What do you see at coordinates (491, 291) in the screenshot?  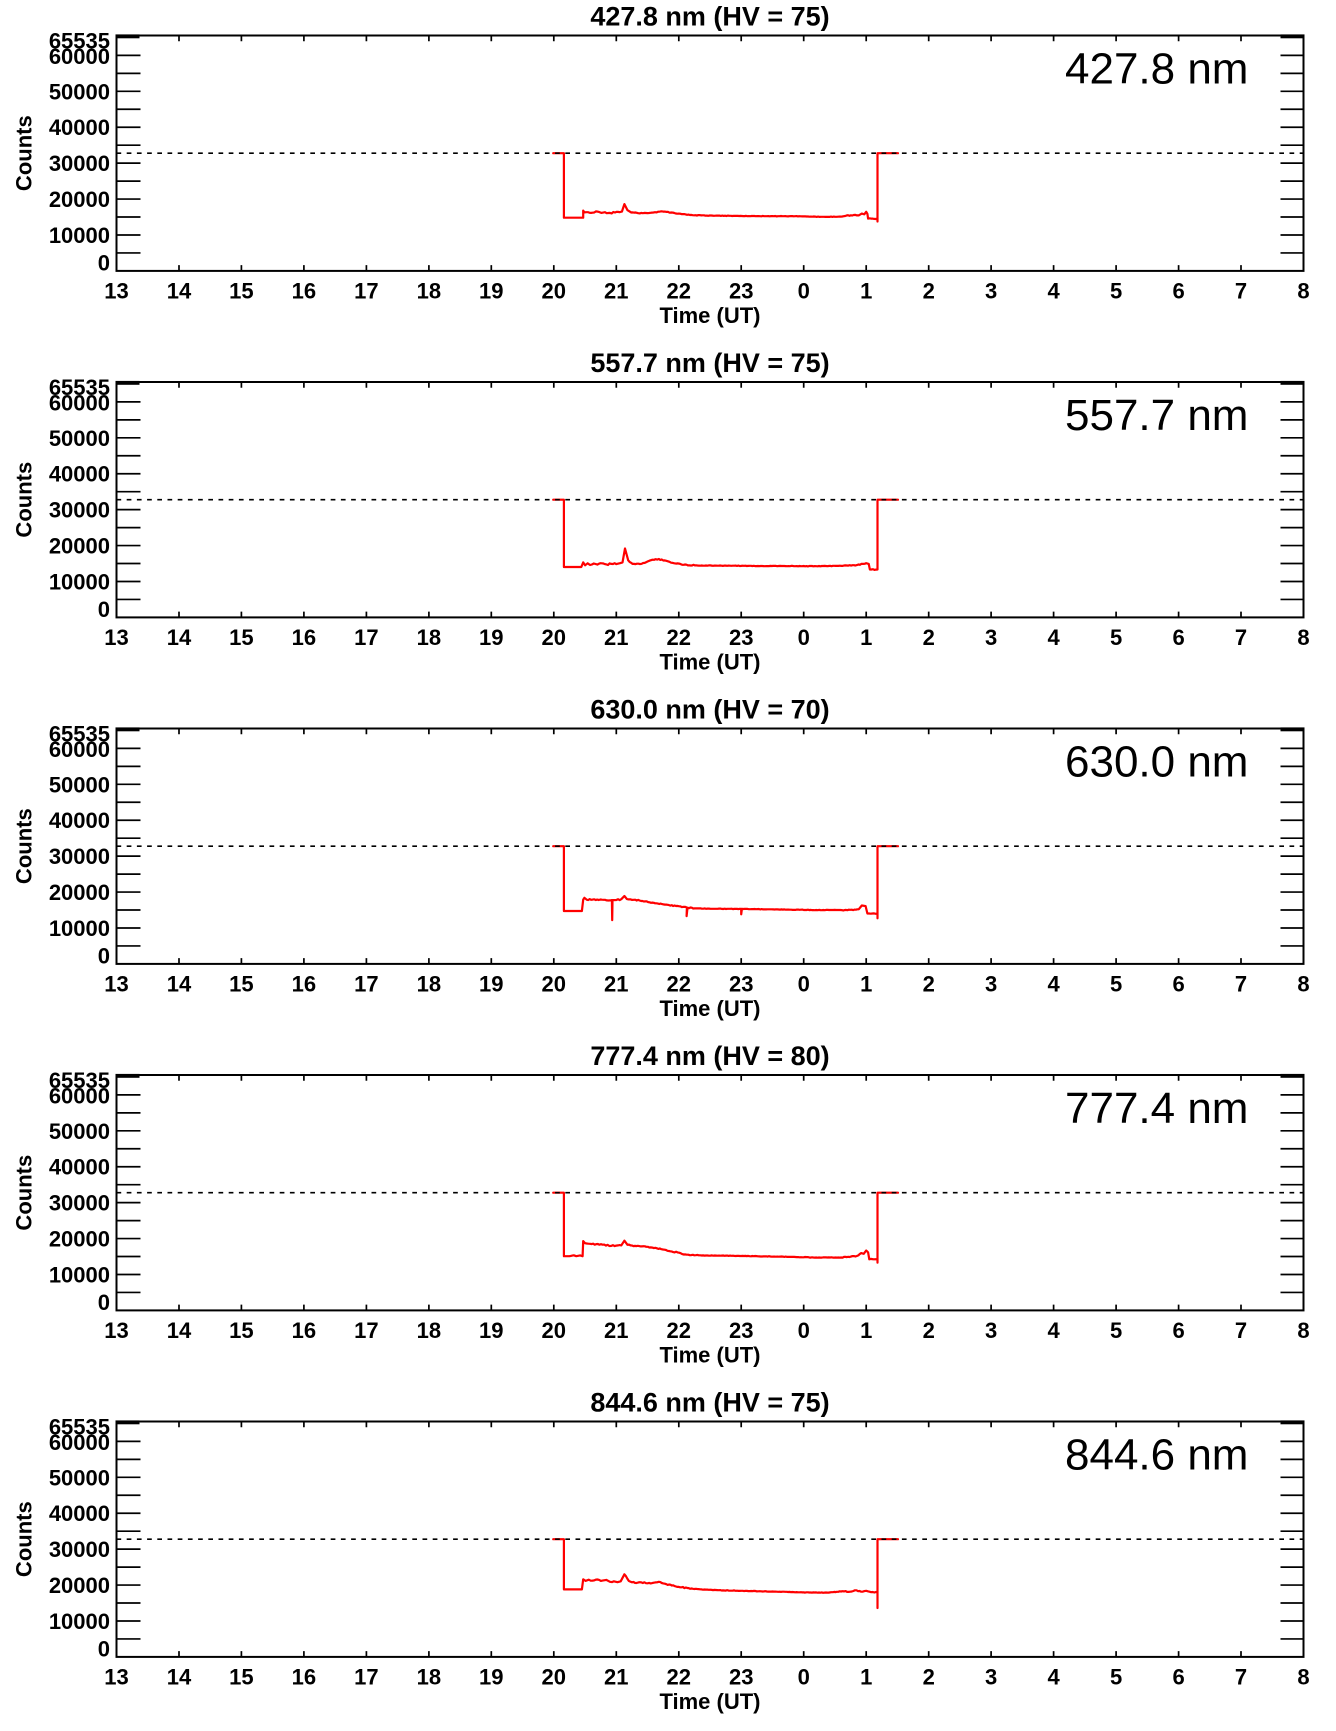 I see `svg-text: 19` at bounding box center [491, 291].